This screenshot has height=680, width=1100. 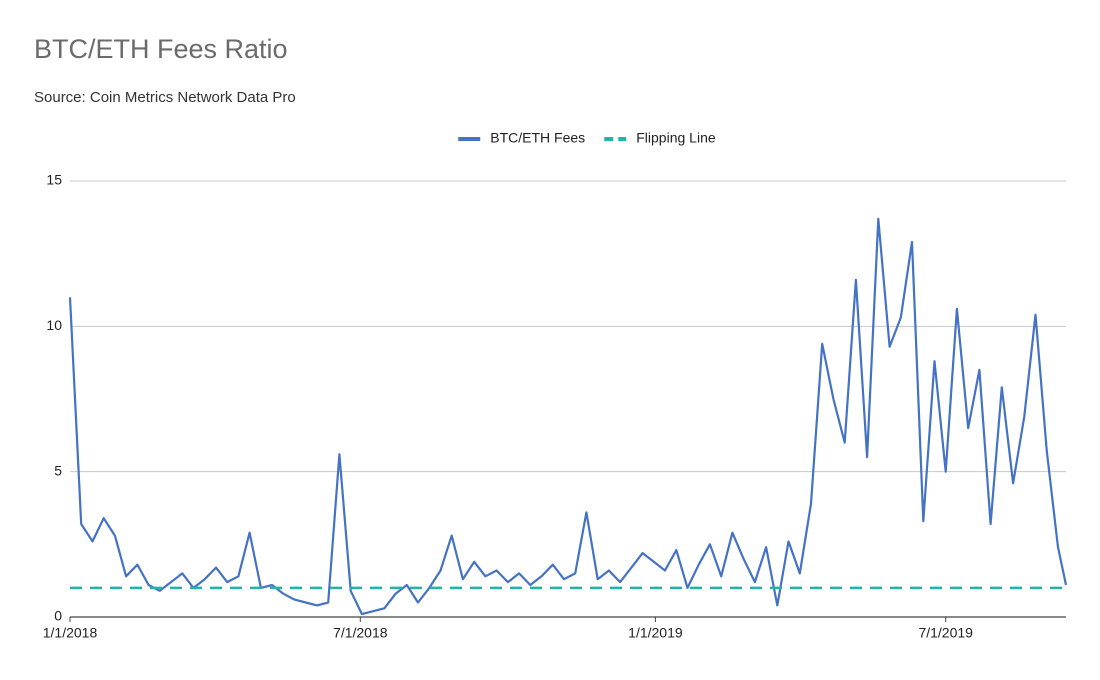 What do you see at coordinates (676, 138) in the screenshot?
I see `legend-label: Flipping Line` at bounding box center [676, 138].